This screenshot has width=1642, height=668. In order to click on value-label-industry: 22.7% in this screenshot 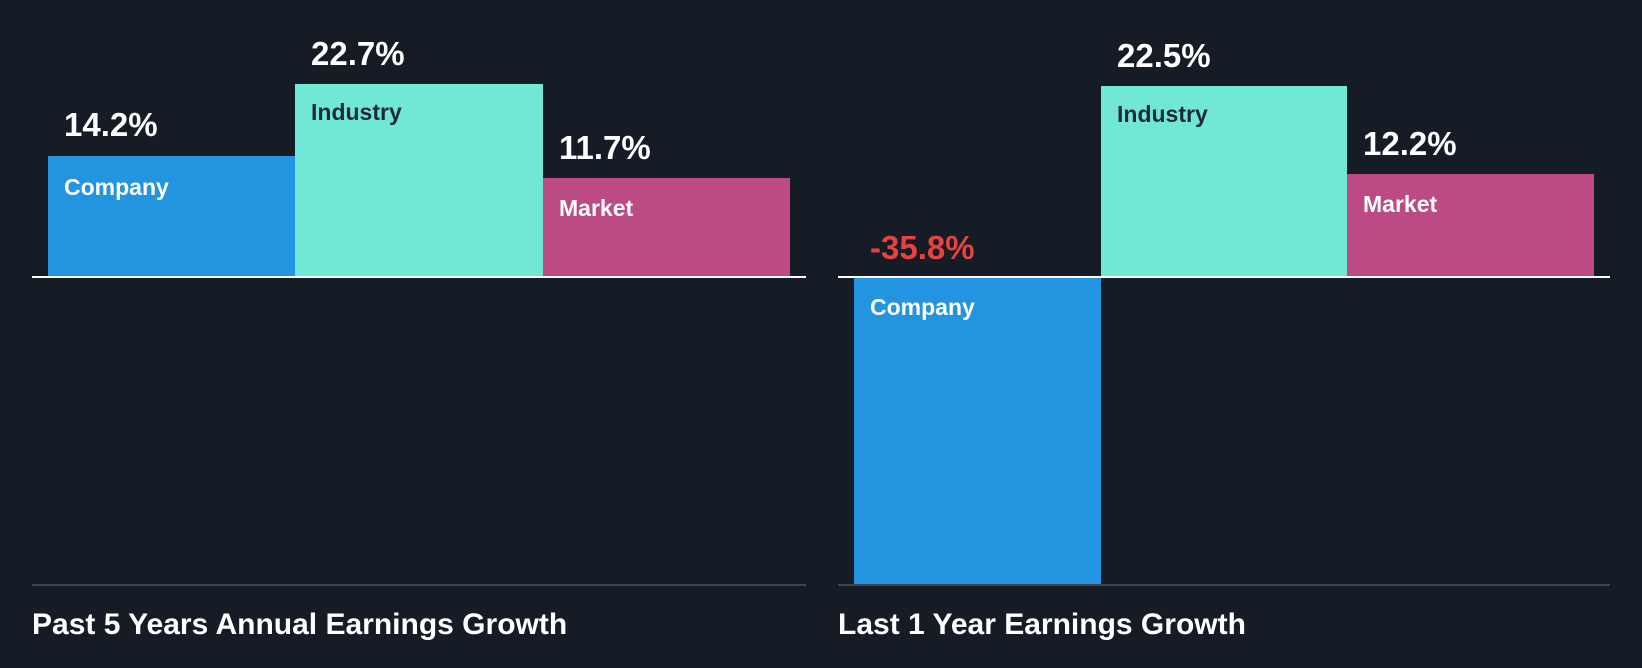, I will do `click(358, 53)`.